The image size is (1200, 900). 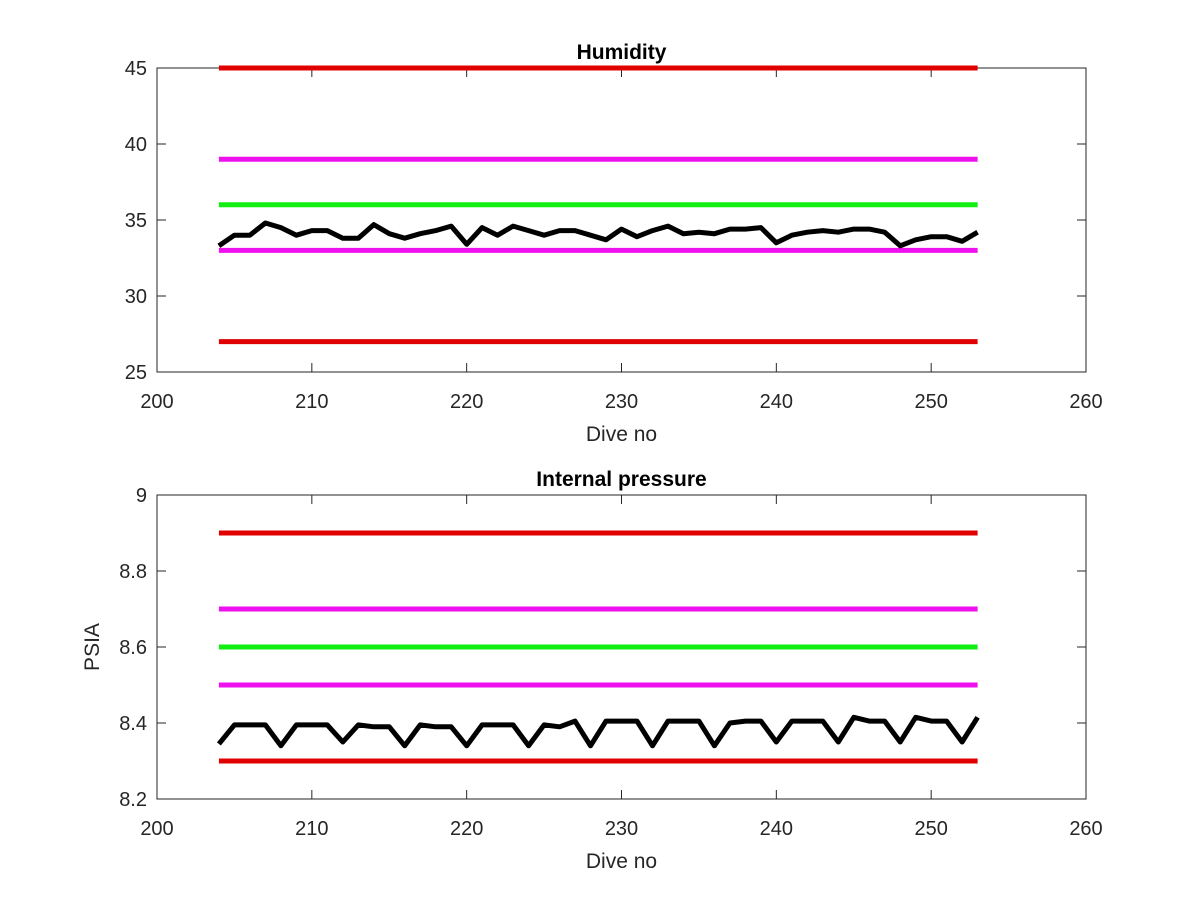 What do you see at coordinates (136, 221) in the screenshot?
I see `y-tick-label: 35` at bounding box center [136, 221].